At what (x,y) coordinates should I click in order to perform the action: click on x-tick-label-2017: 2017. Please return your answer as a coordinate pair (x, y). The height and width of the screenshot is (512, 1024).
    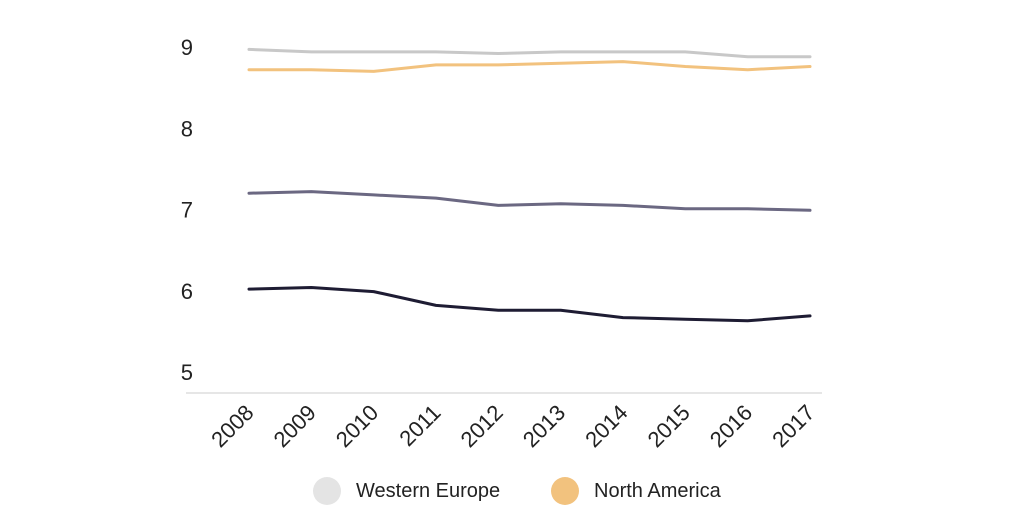
    Looking at the image, I should click on (793, 426).